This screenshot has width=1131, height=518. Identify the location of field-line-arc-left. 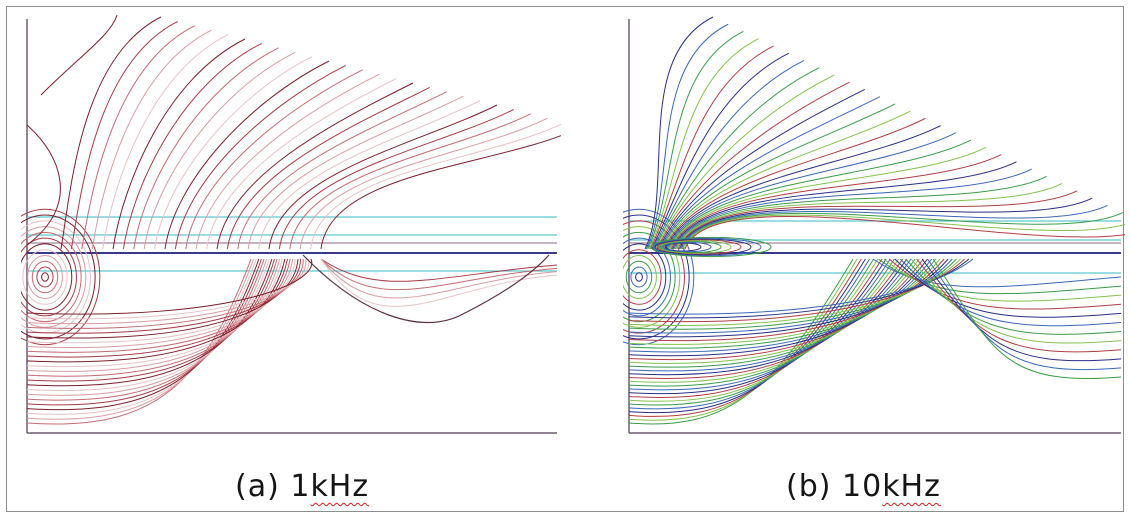
(43, 185).